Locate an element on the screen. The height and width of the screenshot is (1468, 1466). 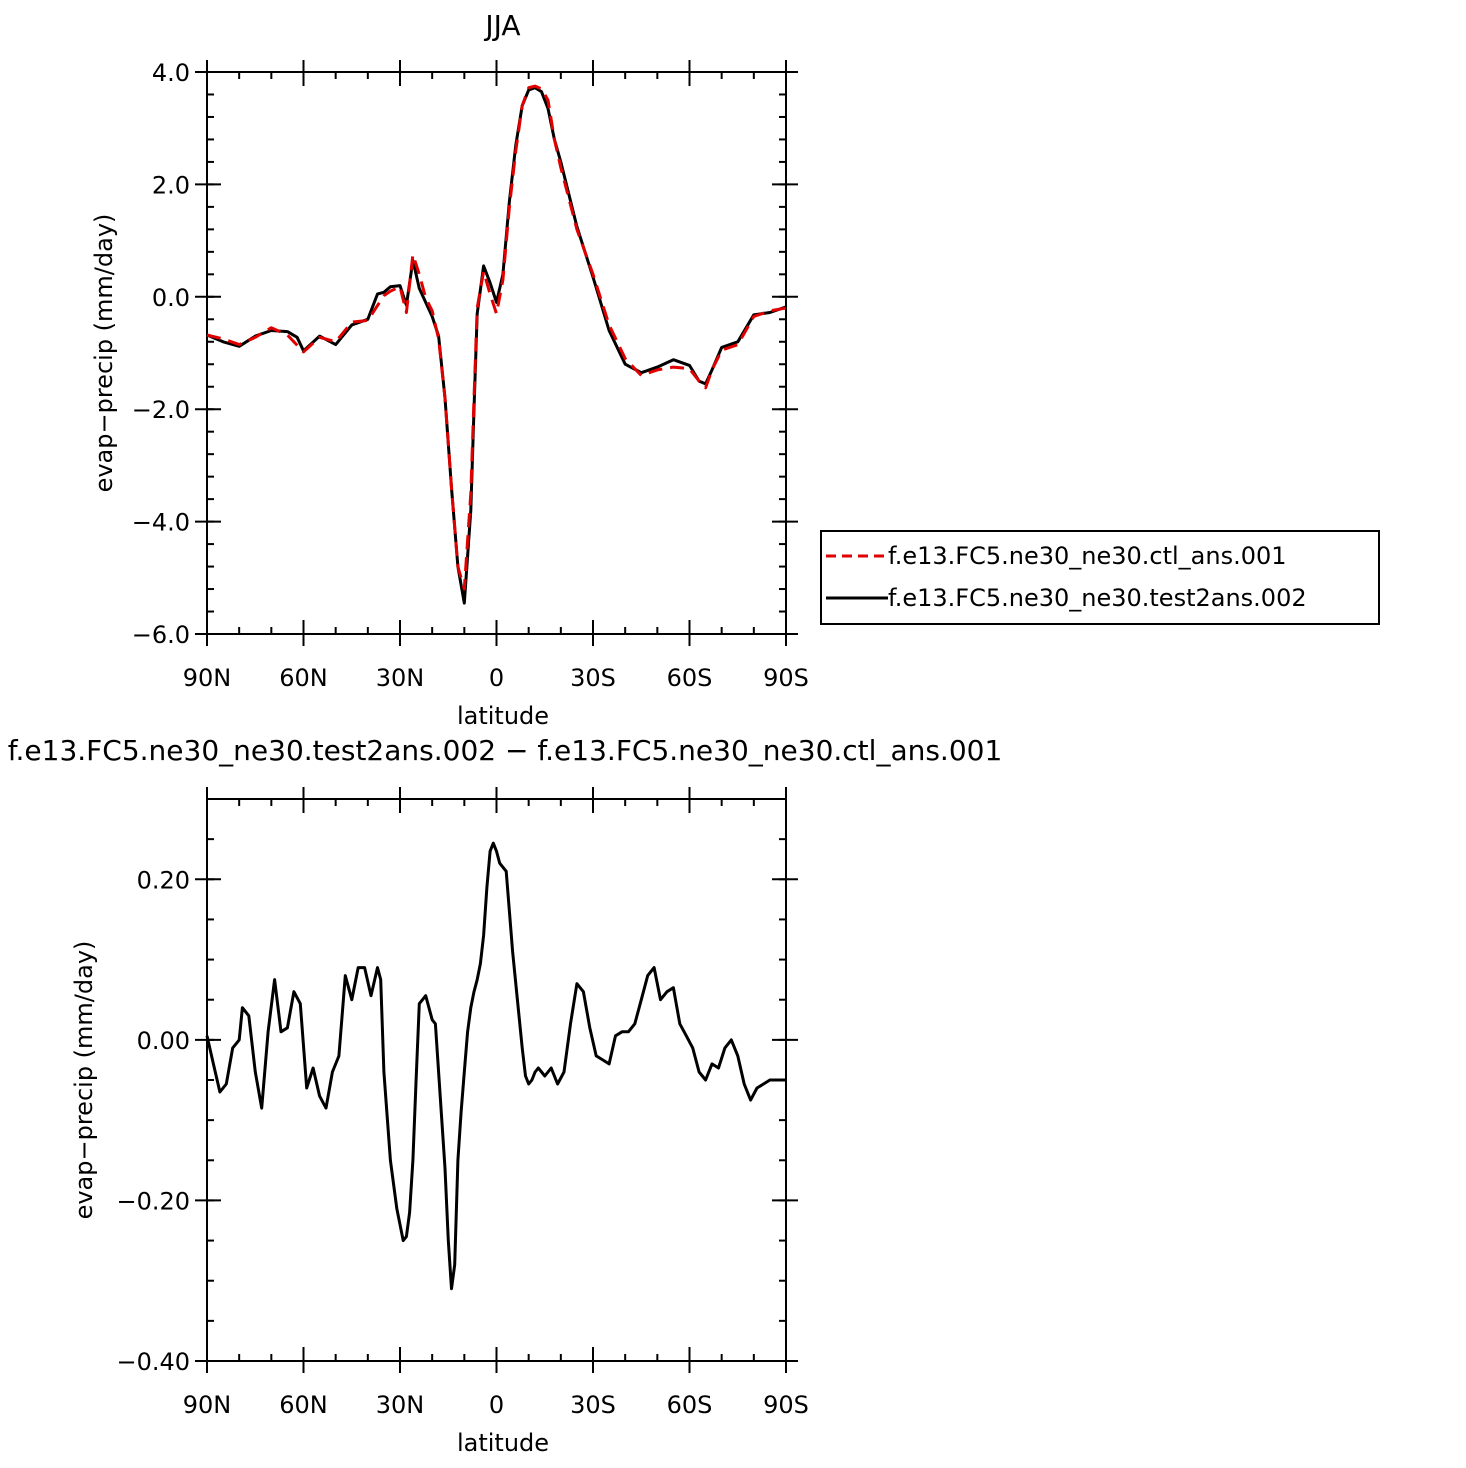
y-tick-label: 2.0 is located at coordinates (171, 185).